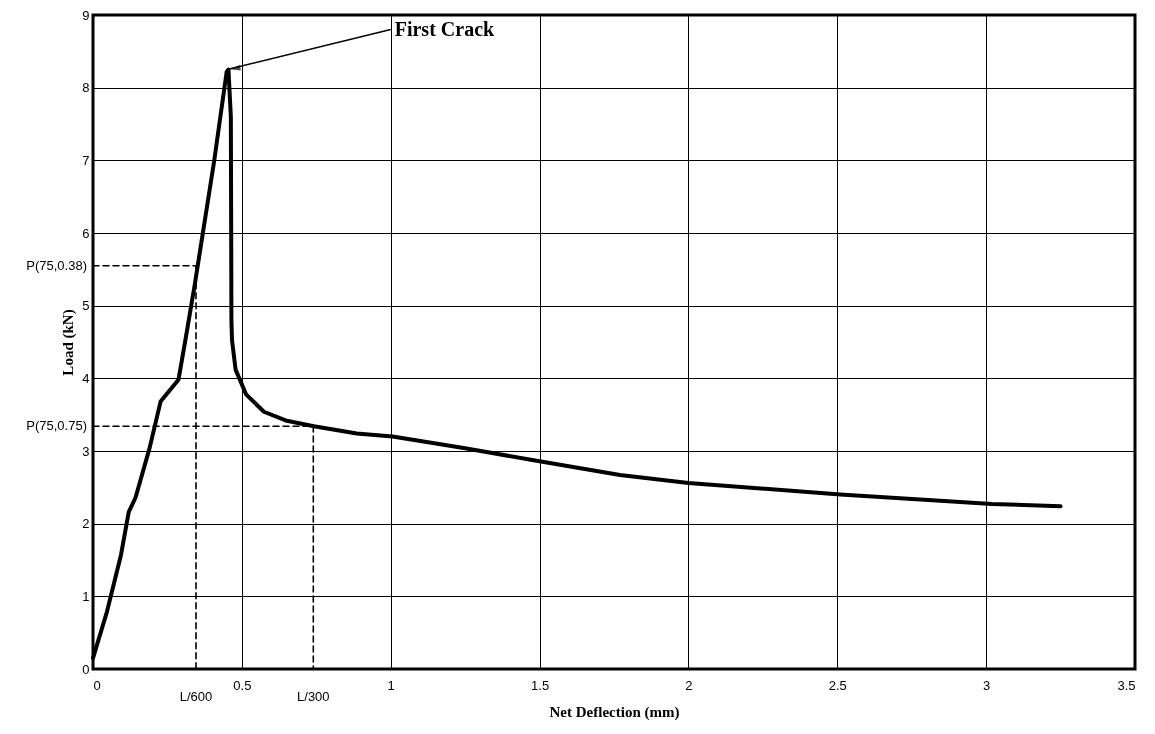 The width and height of the screenshot is (1155, 734). What do you see at coordinates (86, 15) in the screenshot?
I see `y-tick-label: 9` at bounding box center [86, 15].